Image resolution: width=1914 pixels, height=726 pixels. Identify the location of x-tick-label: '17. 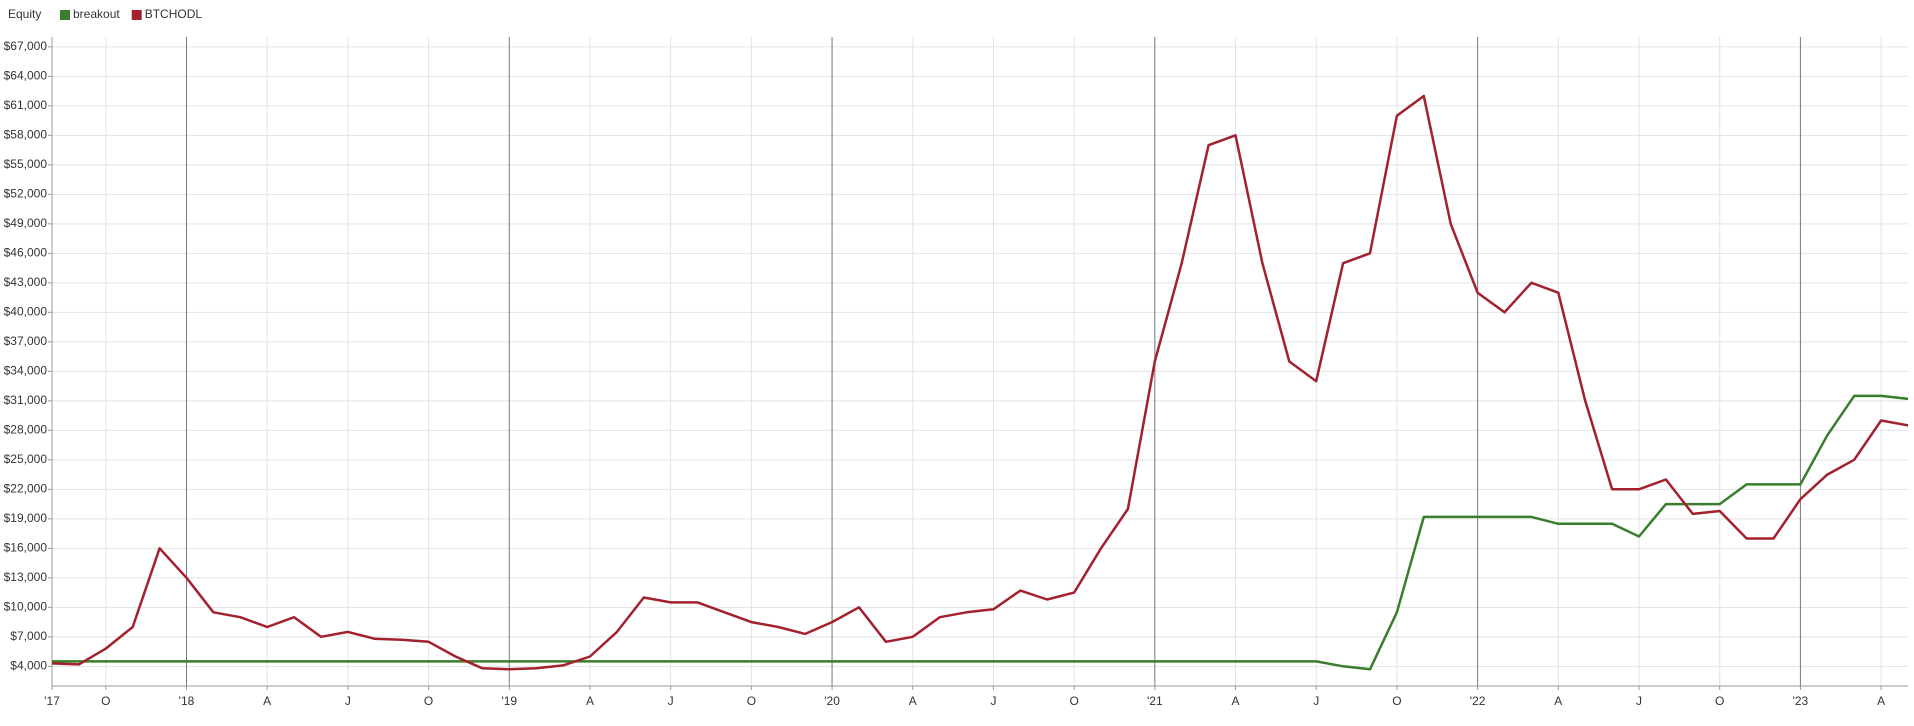
(52, 701).